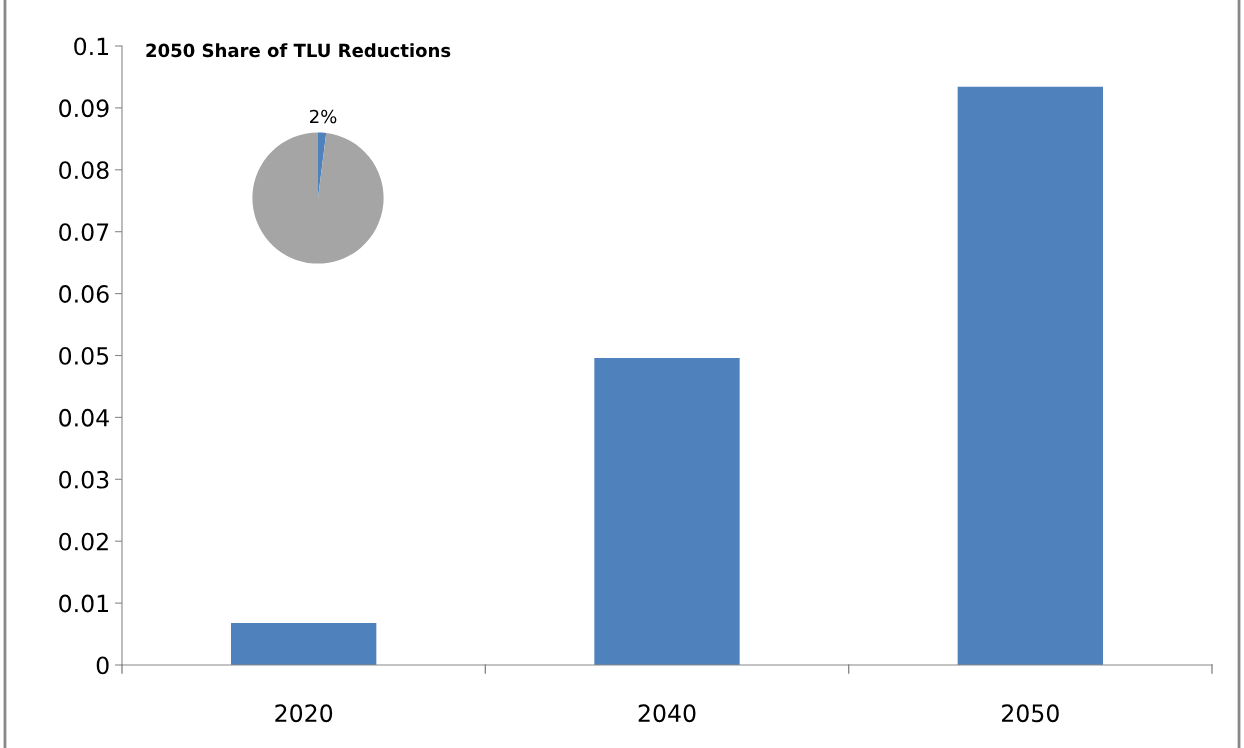 Image resolution: width=1244 pixels, height=748 pixels. I want to click on y-tick-label: 0.06, so click(84, 294).